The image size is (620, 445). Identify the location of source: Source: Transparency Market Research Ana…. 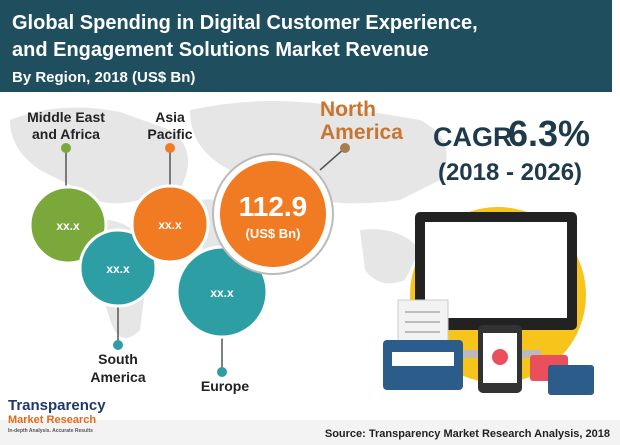
(467, 434).